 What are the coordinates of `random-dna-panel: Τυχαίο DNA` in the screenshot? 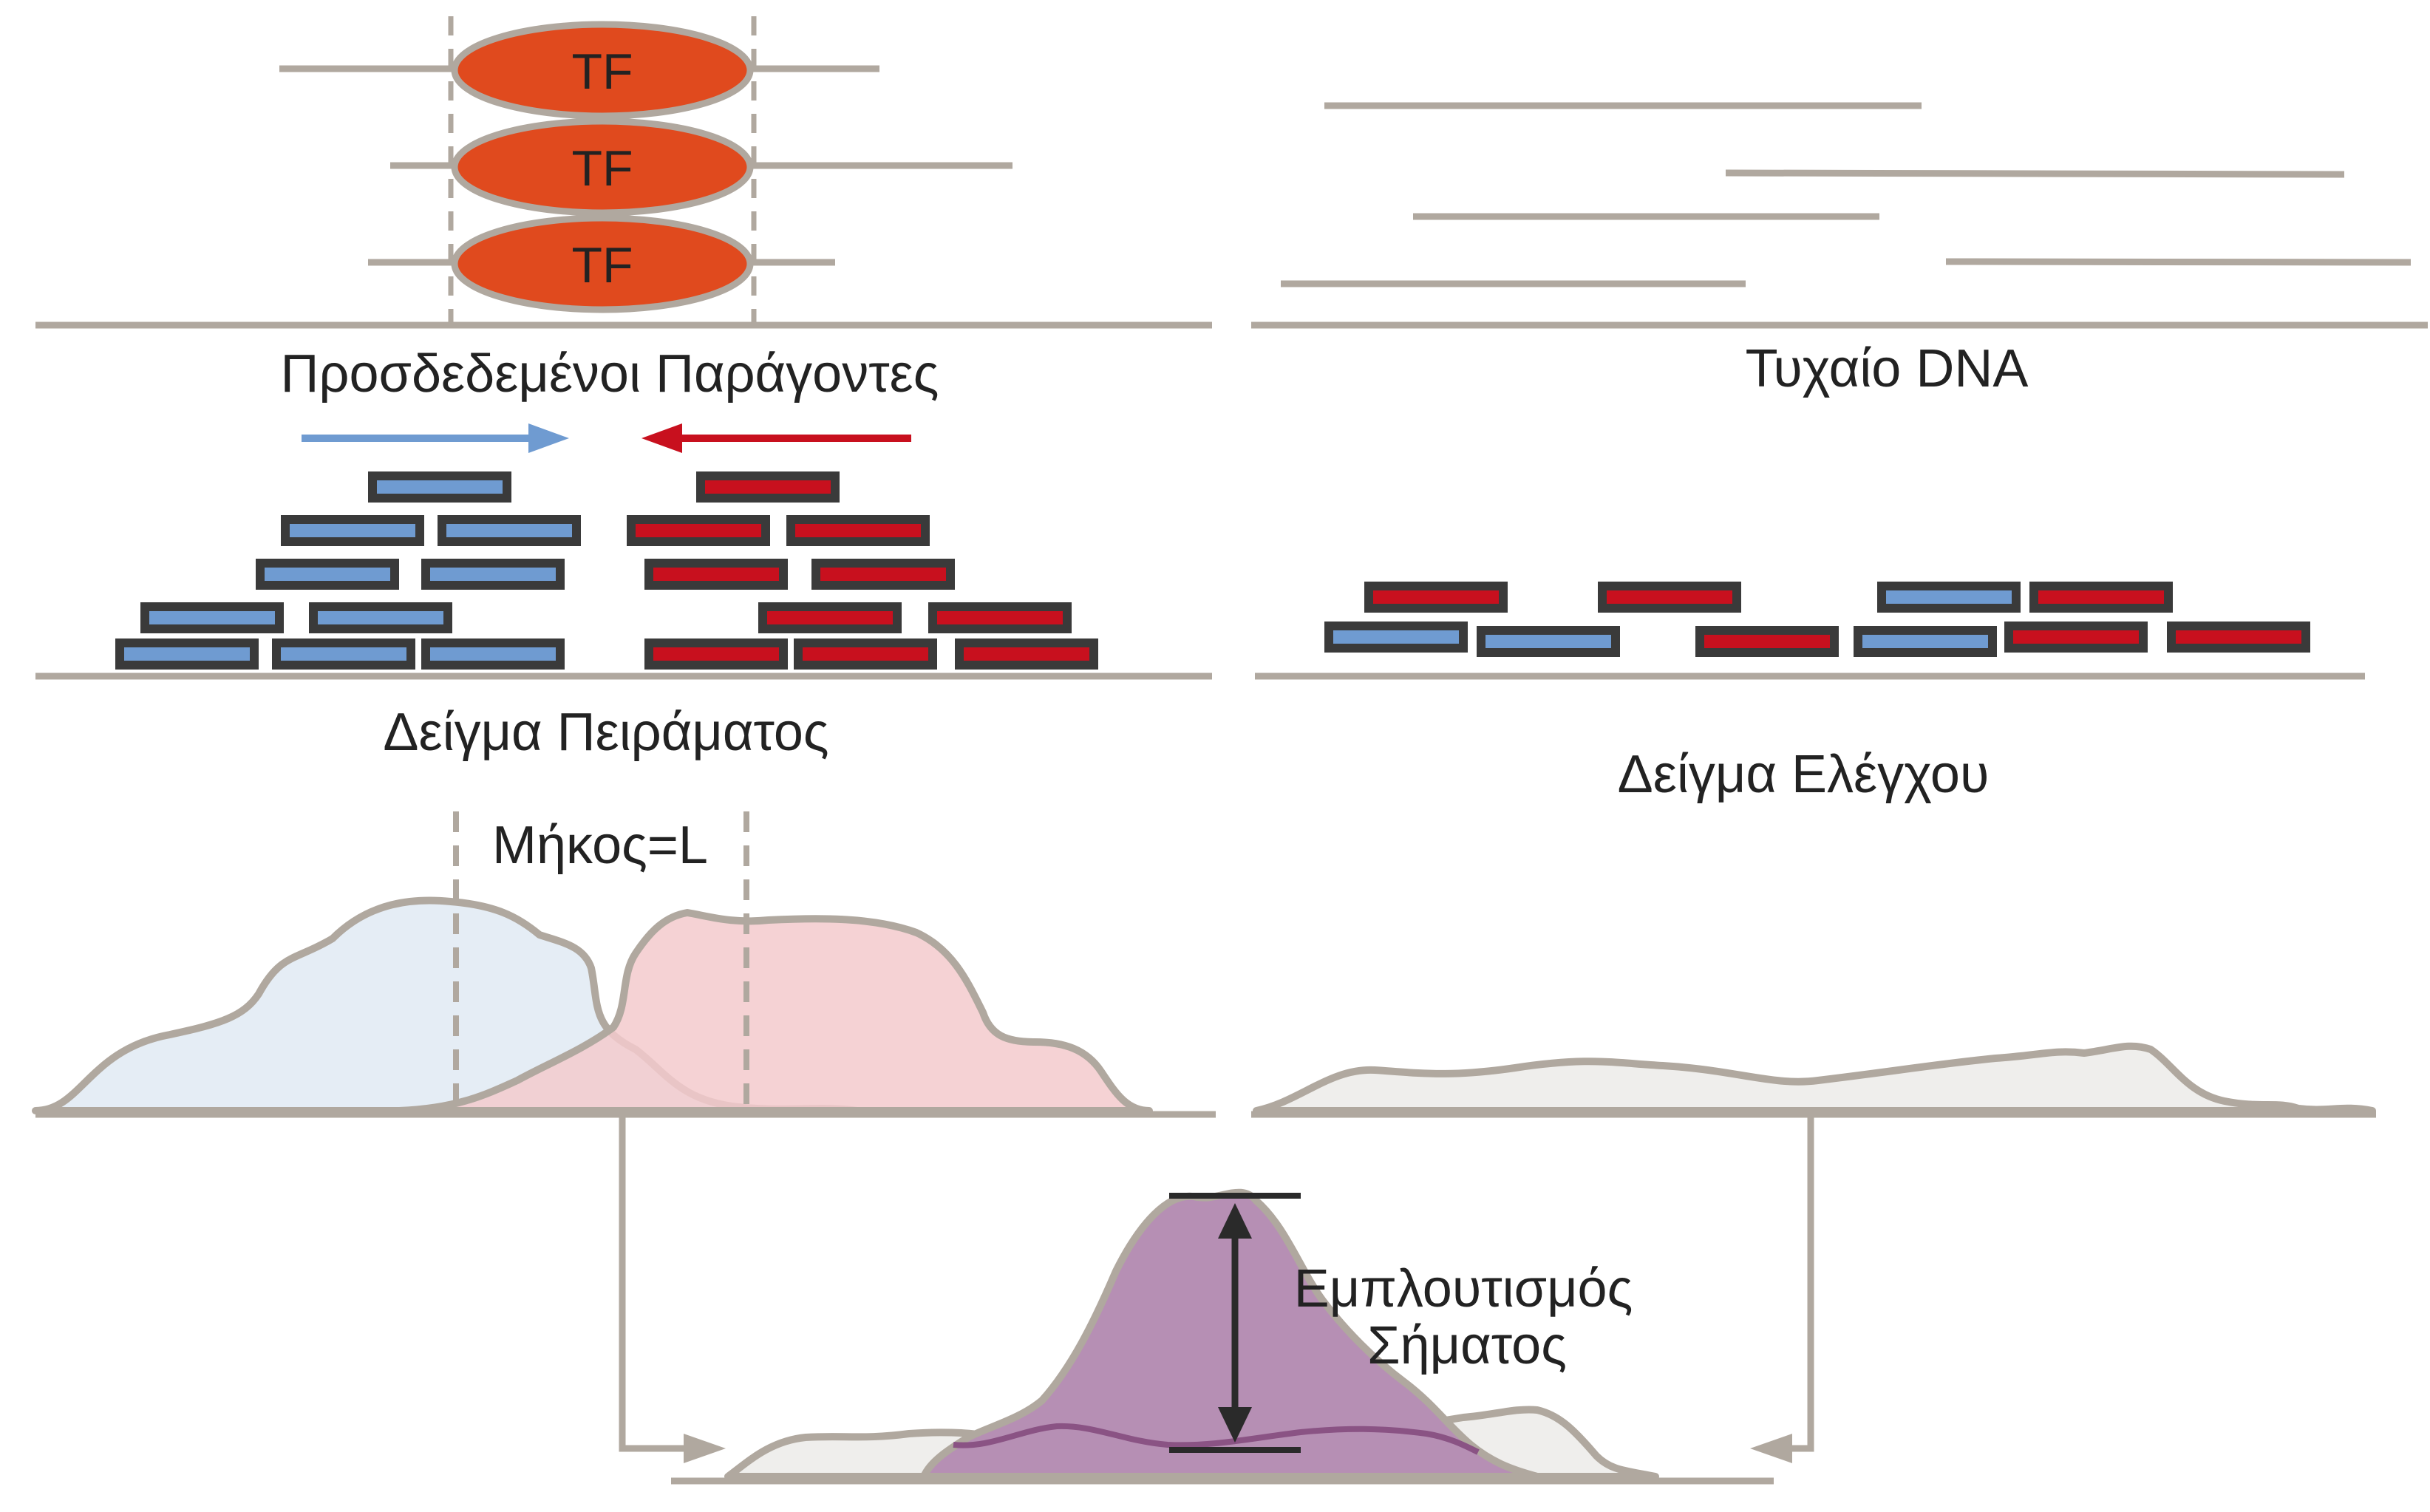 It's located at (1839, 250).